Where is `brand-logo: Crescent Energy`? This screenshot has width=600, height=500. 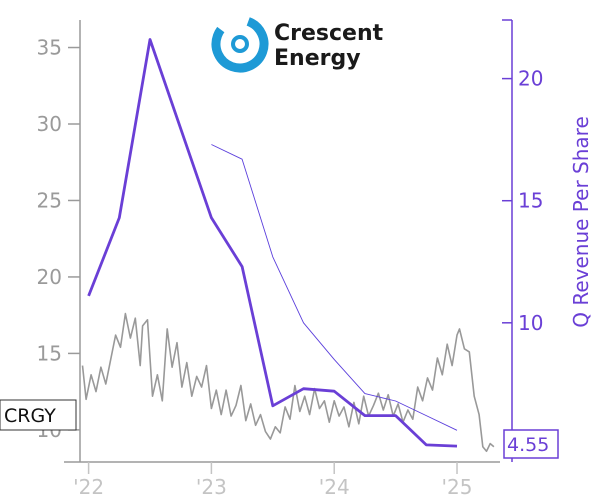 brand-logo: Crescent Energy is located at coordinates (297, 44).